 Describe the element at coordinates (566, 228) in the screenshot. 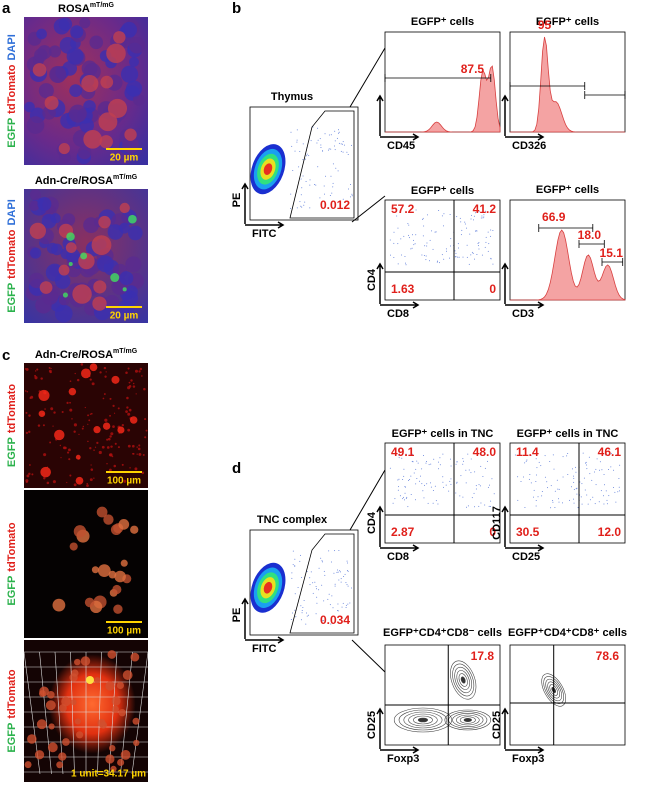

I see `histogram-gate` at that location.